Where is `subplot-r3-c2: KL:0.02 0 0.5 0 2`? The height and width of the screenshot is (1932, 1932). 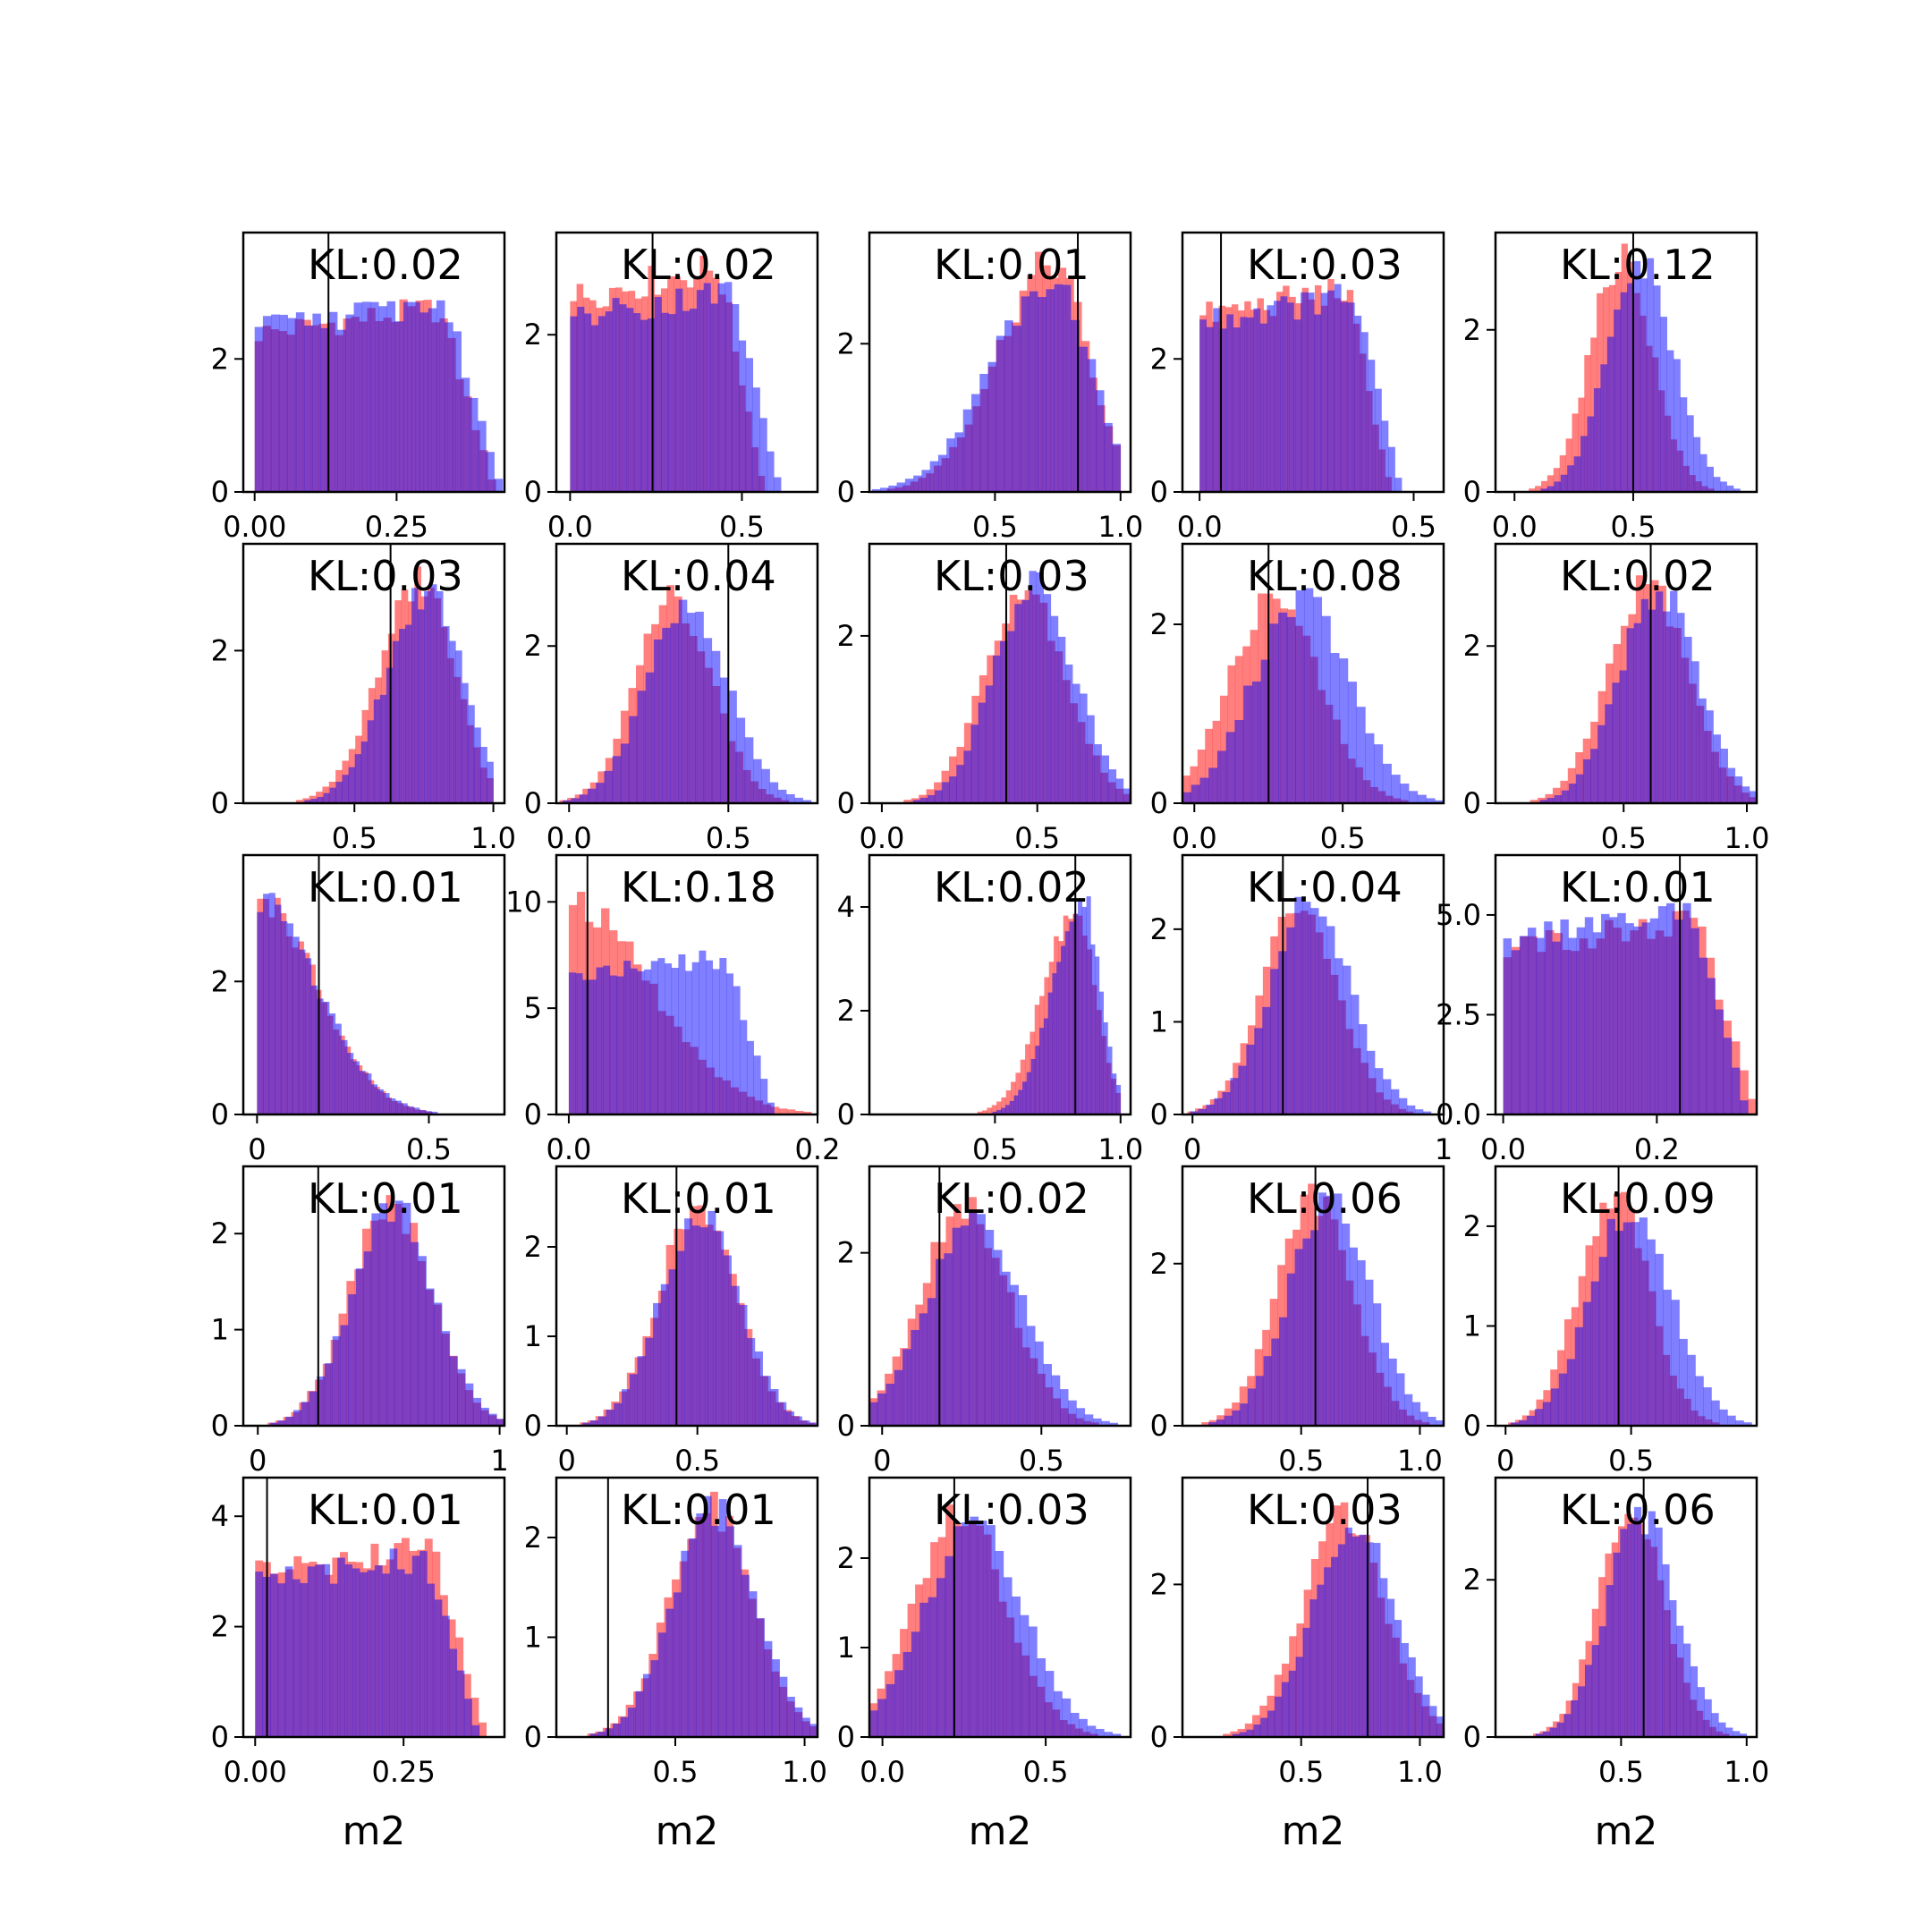 subplot-r3-c2: KL:0.02 0 0.5 0 2 is located at coordinates (984, 1321).